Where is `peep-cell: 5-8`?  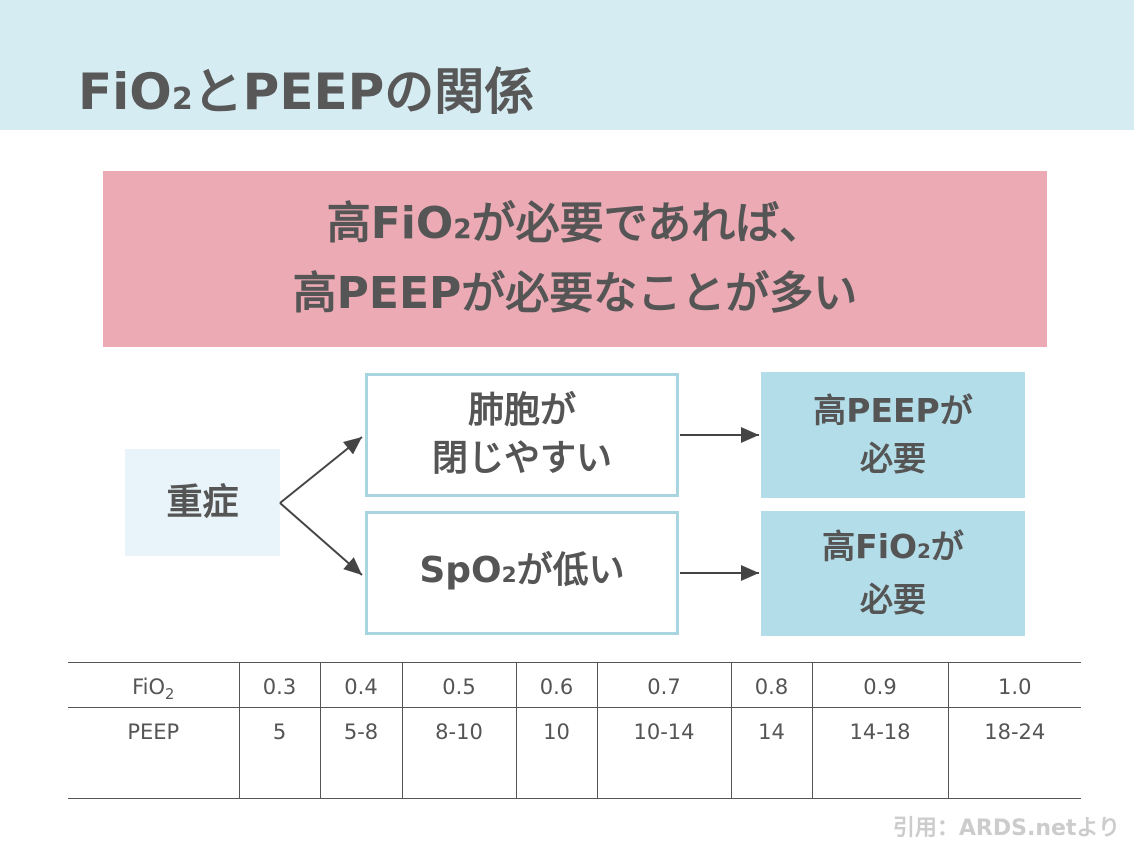 peep-cell: 5-8 is located at coordinates (361, 753).